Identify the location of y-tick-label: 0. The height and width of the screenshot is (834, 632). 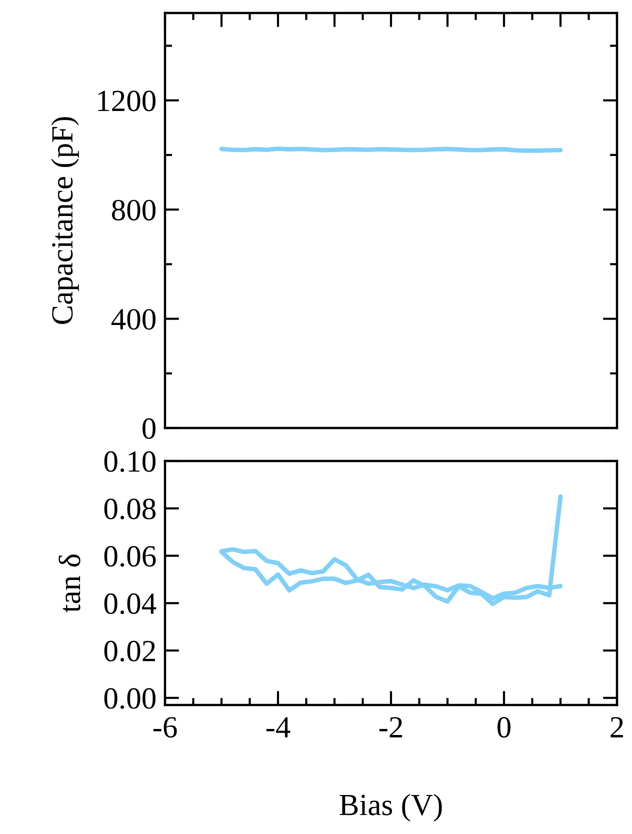
(149, 428).